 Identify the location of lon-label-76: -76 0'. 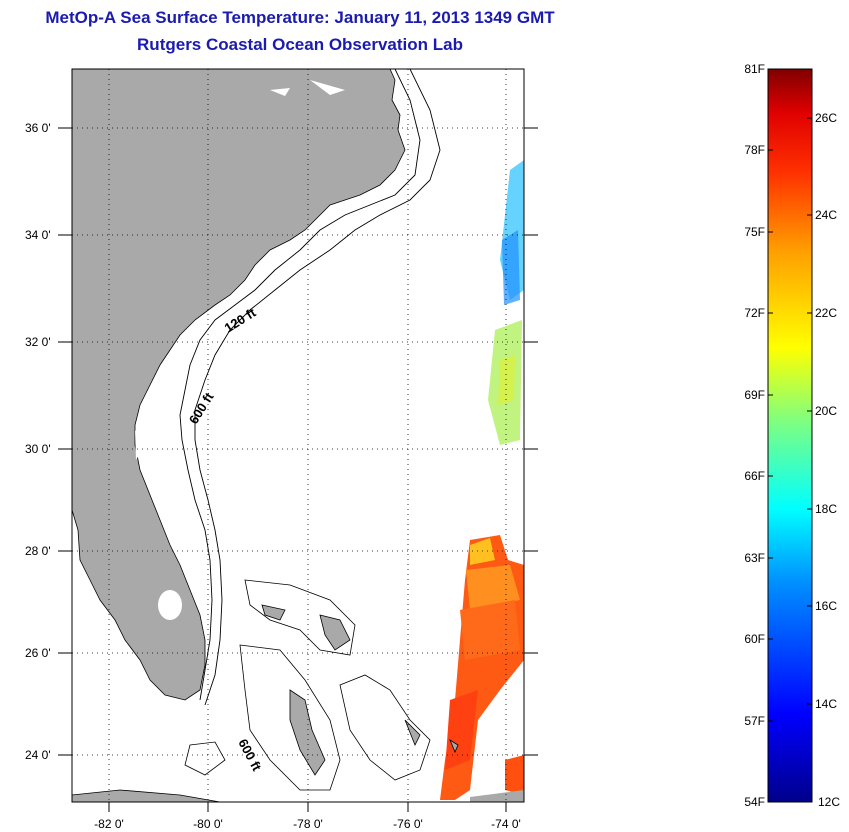
(408, 824).